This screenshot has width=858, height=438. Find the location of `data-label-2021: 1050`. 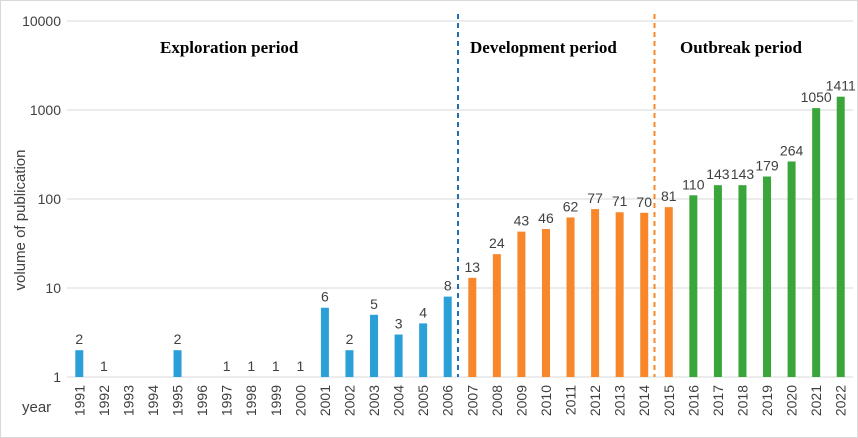

data-label-2021: 1050 is located at coordinates (816, 97).